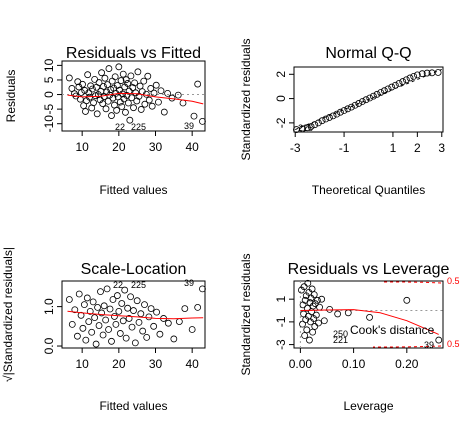 This screenshot has height=431, width=476. Describe the element at coordinates (82, 147) in the screenshot. I see `residuals-vs-fitted-x-tick-label: 10` at that location.